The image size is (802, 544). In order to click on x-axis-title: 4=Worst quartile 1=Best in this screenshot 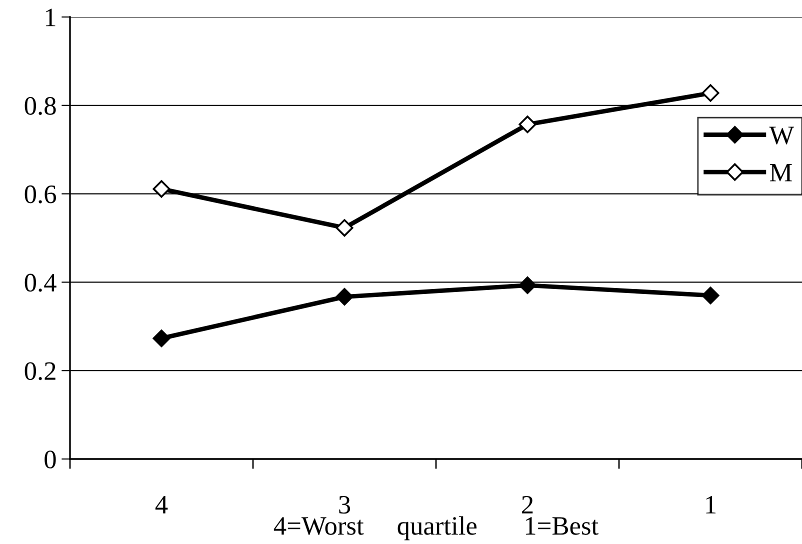, I will do `click(436, 528)`.